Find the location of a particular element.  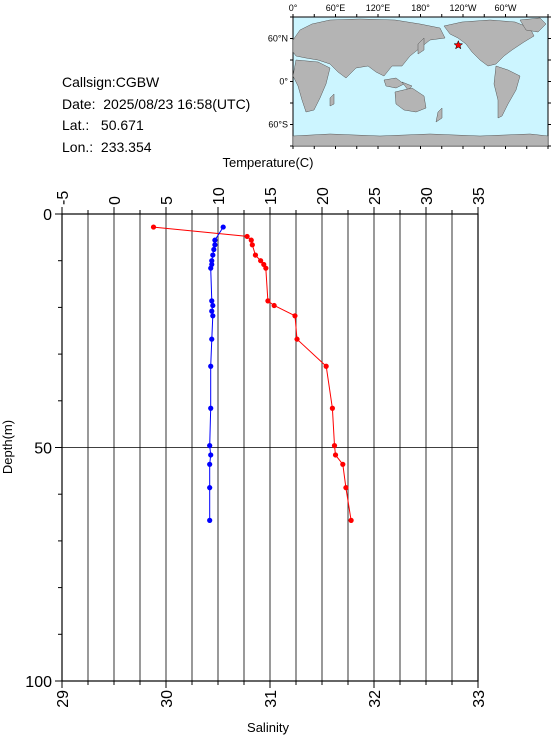

salinity-tick-label: 32 is located at coordinates (375, 699).